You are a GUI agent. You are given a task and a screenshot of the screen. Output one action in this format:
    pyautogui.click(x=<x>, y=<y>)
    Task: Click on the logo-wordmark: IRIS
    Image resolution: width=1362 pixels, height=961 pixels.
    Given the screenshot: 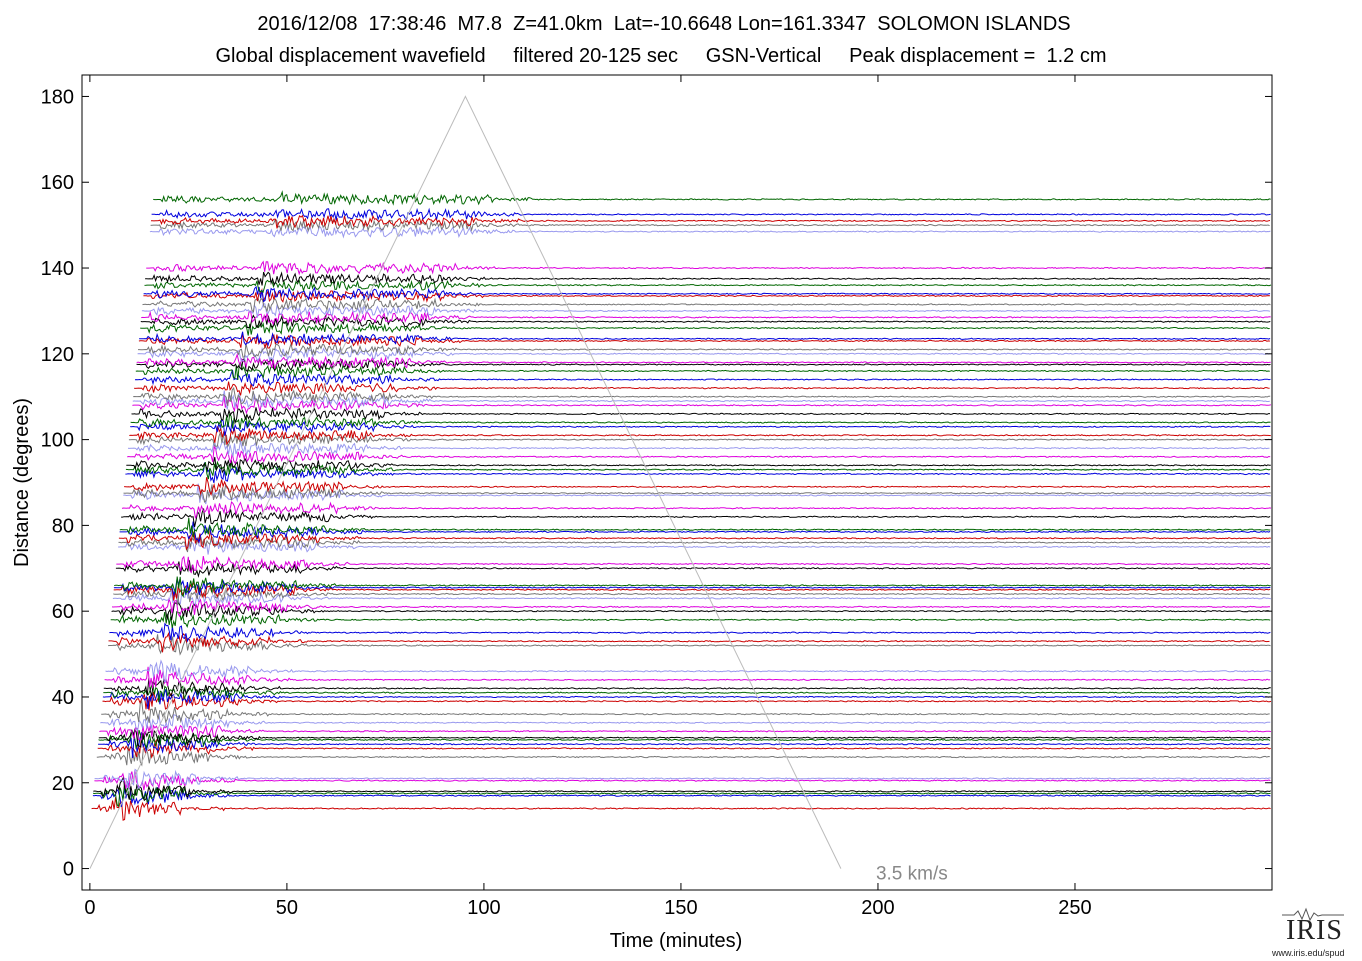 What is the action you would take?
    pyautogui.click(x=1314, y=930)
    